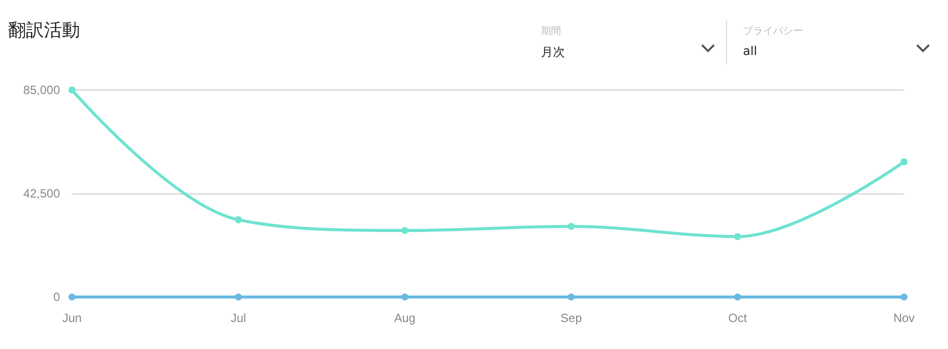 The width and height of the screenshot is (948, 349). Describe the element at coordinates (238, 318) in the screenshot. I see `x-tick-label: Jul` at that location.